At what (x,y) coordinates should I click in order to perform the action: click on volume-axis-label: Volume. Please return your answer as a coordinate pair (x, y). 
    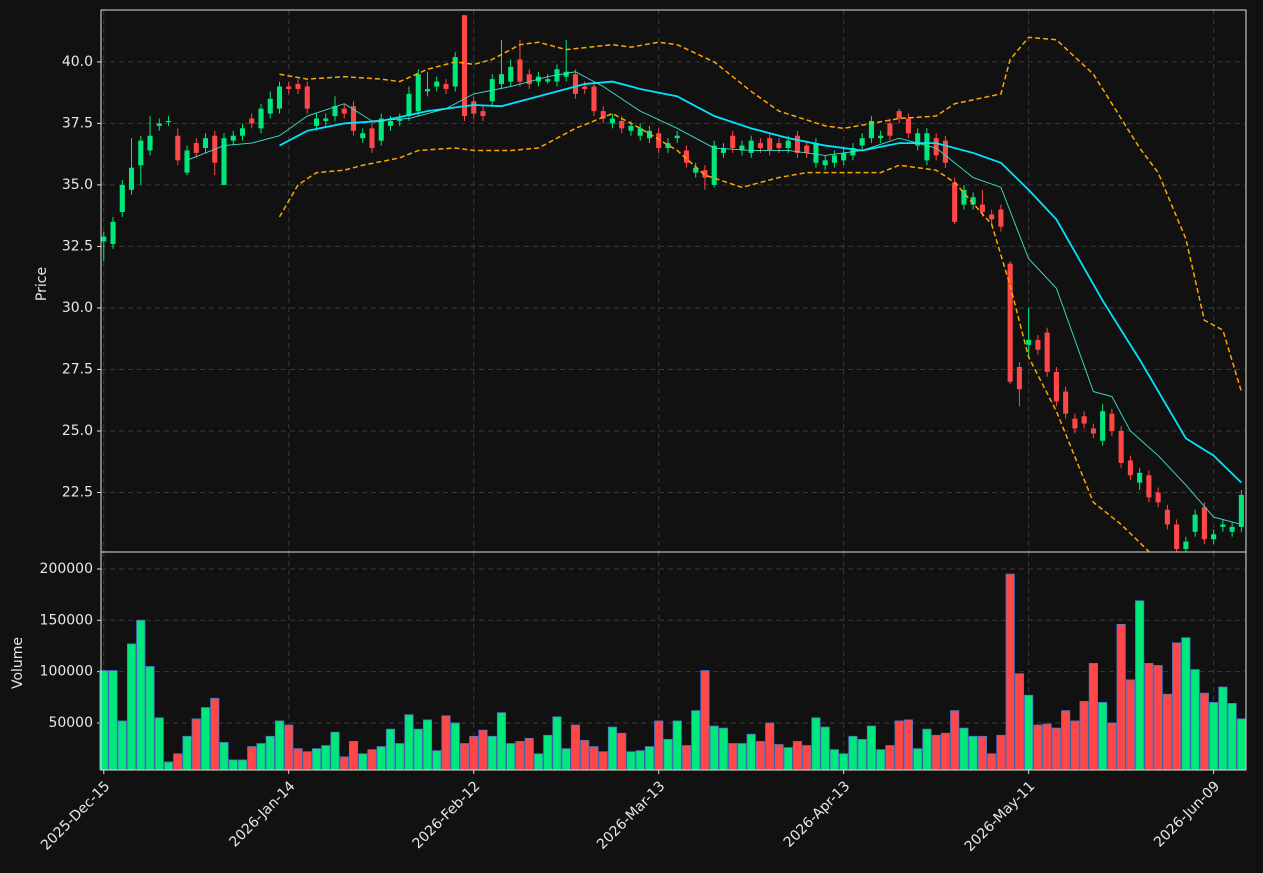
    Looking at the image, I should click on (18, 663).